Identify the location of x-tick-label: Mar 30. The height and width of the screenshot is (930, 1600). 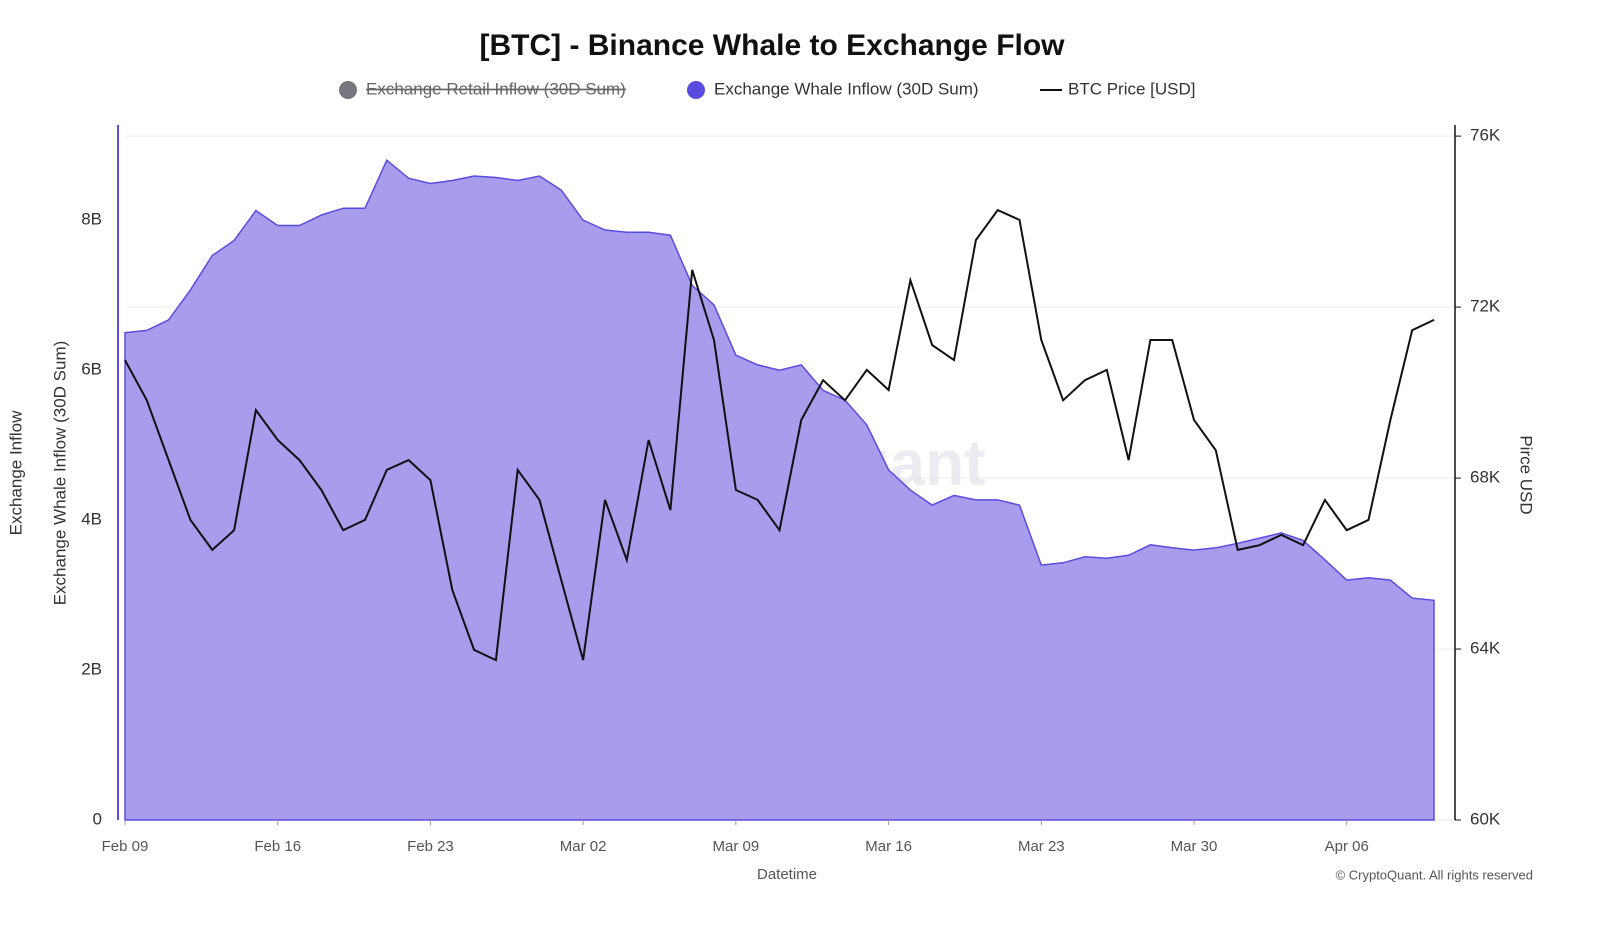
(1194, 846).